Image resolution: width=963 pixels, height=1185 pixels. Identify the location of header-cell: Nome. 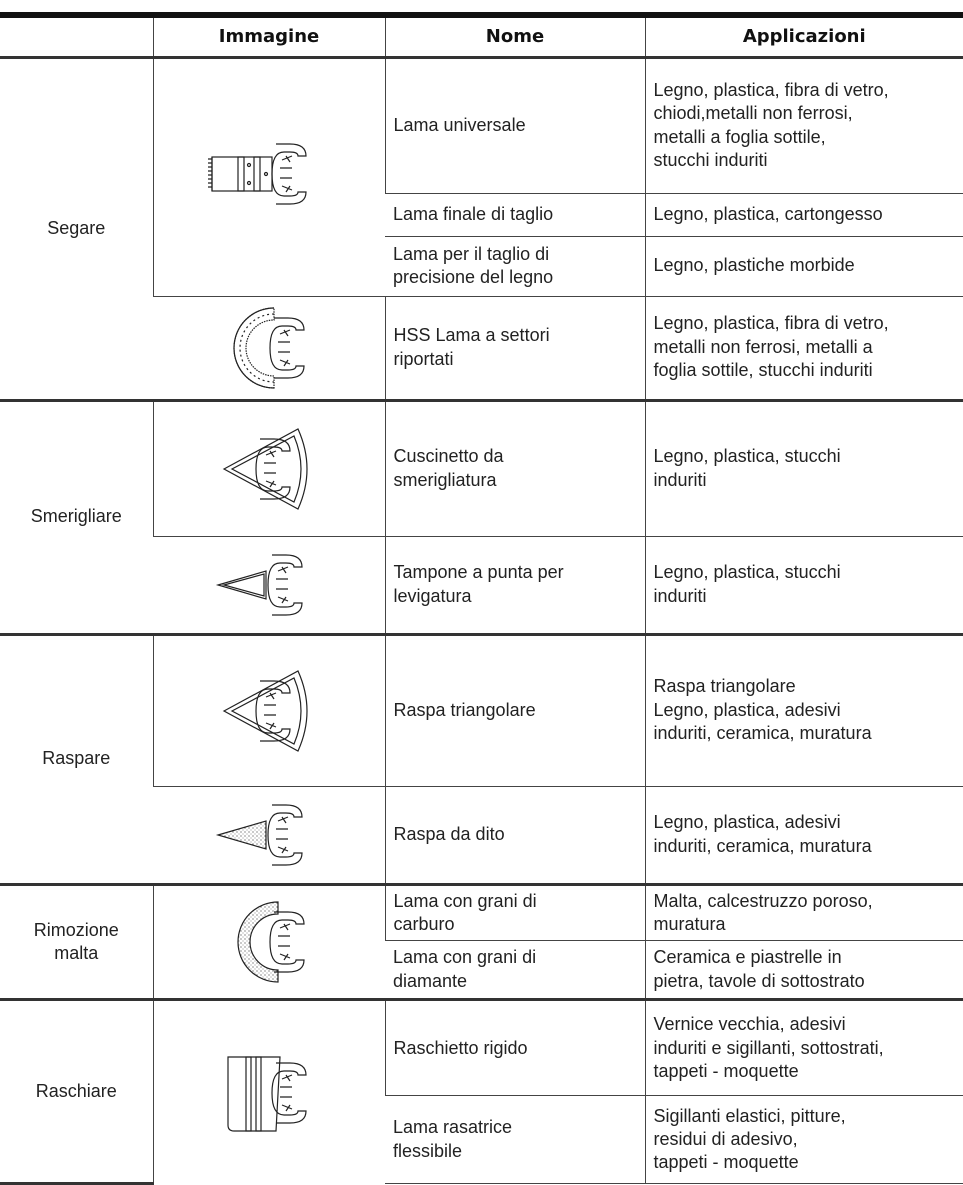
(514, 35).